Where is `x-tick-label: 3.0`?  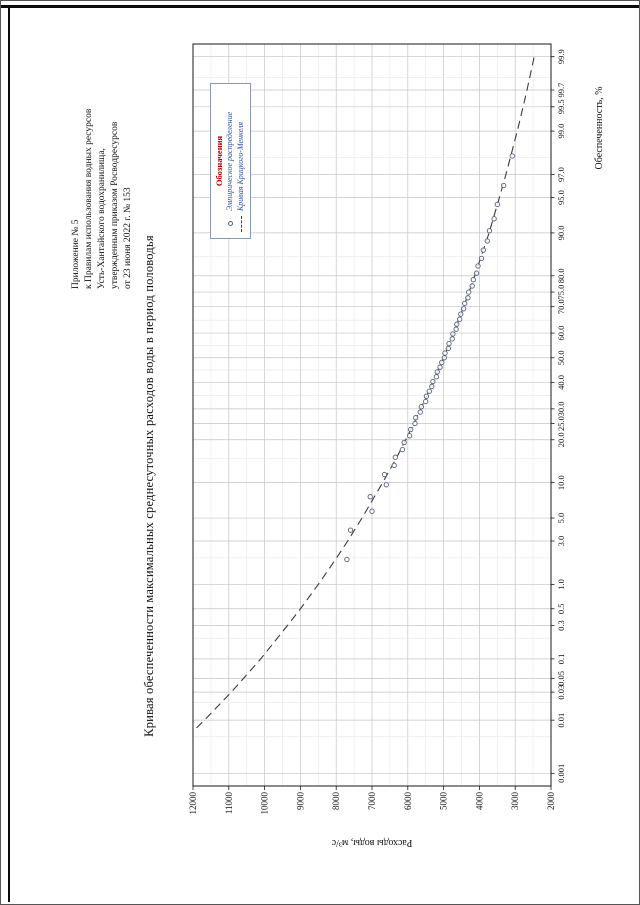
x-tick-label: 3.0 is located at coordinates (561, 541).